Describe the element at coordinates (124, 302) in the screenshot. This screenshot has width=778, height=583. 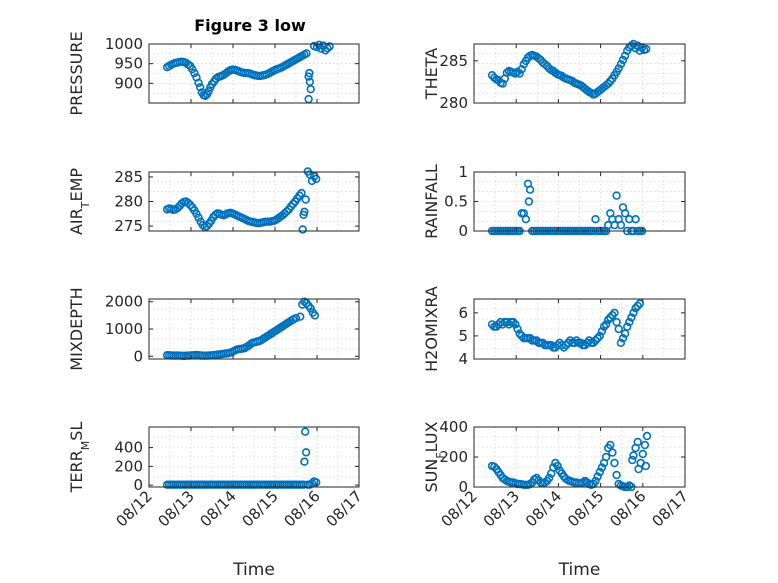
I see `y-tick-label: 2000` at that location.